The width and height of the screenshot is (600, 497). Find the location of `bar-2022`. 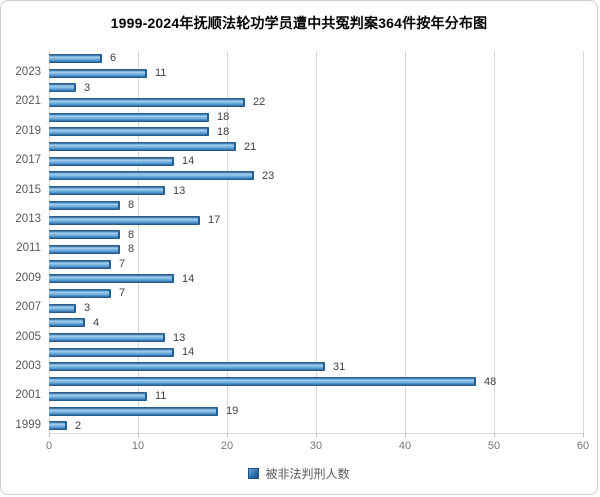

bar-2022 is located at coordinates (62, 88).